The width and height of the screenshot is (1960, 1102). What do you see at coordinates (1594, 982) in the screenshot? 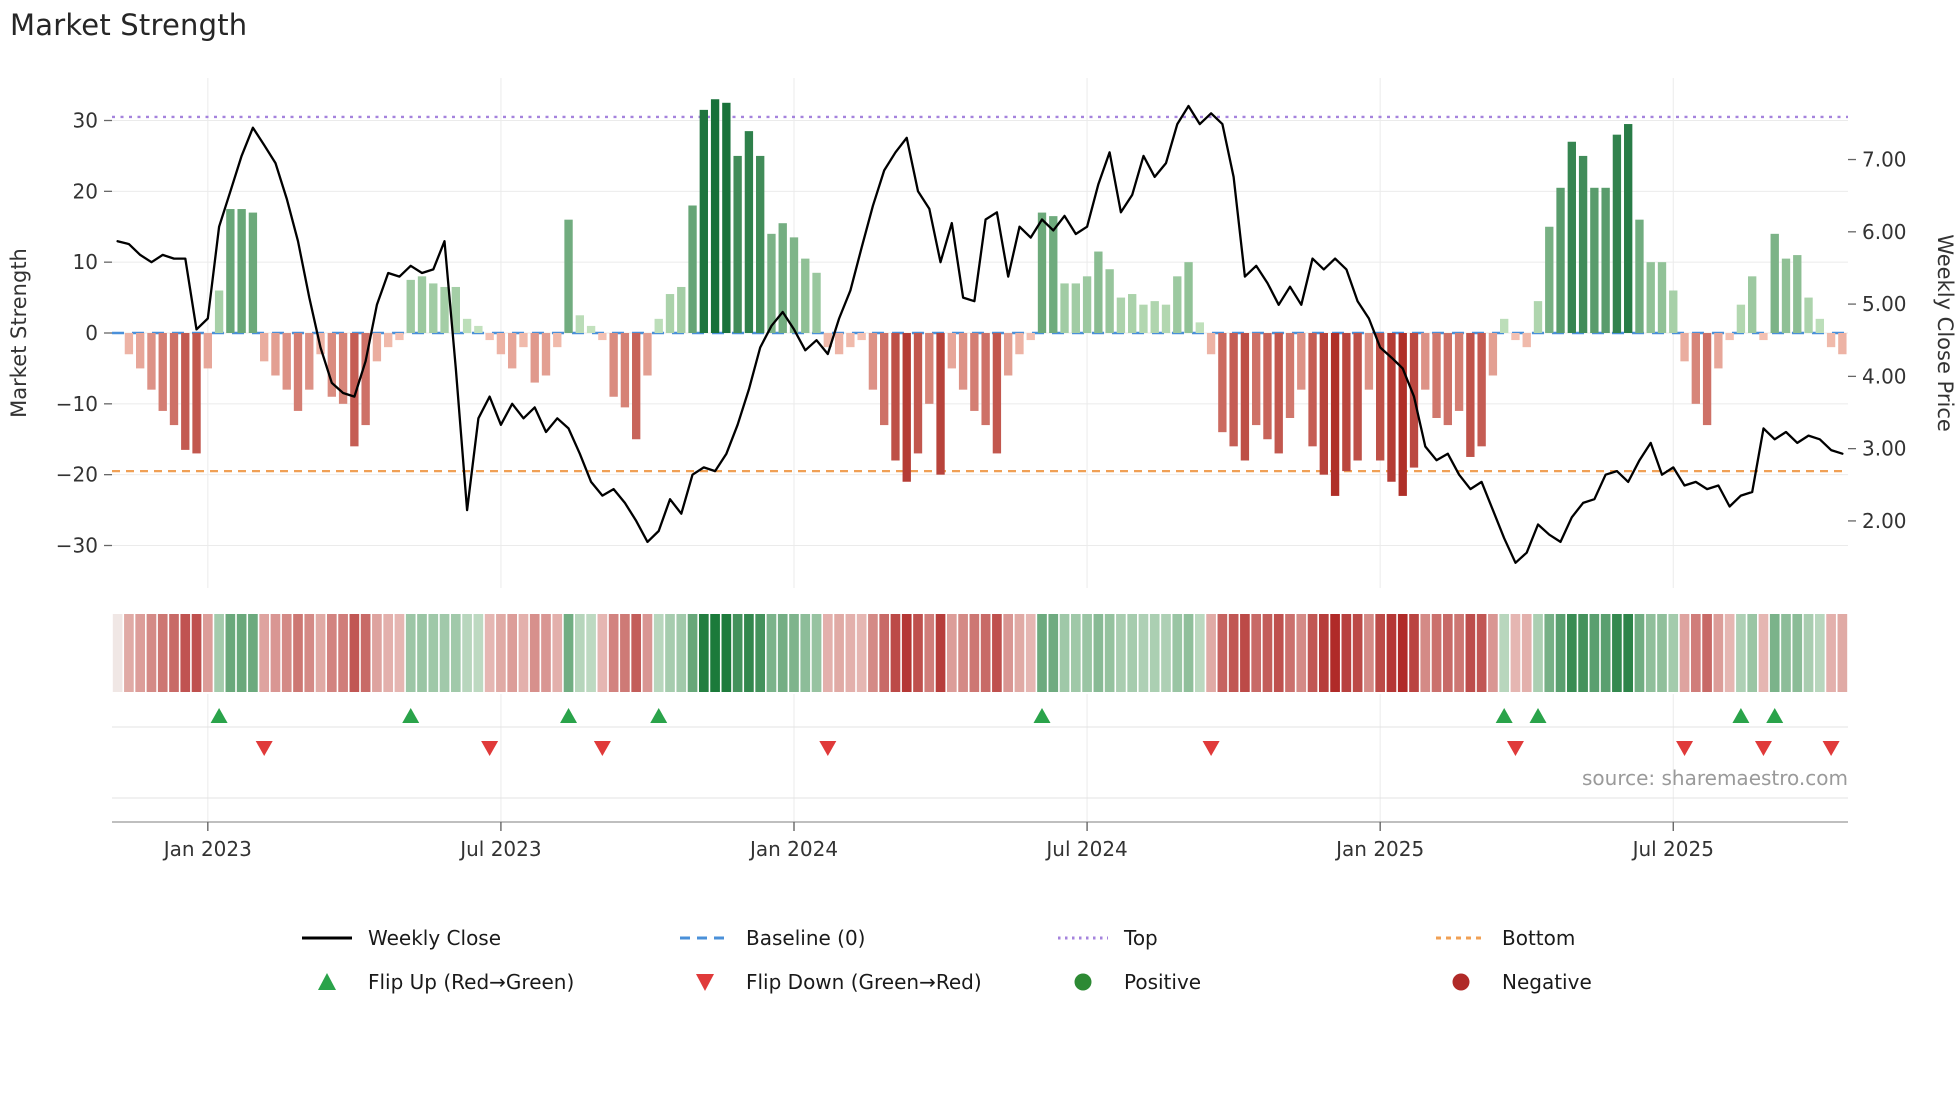
I see `legend-item-negative: Negative` at bounding box center [1594, 982].